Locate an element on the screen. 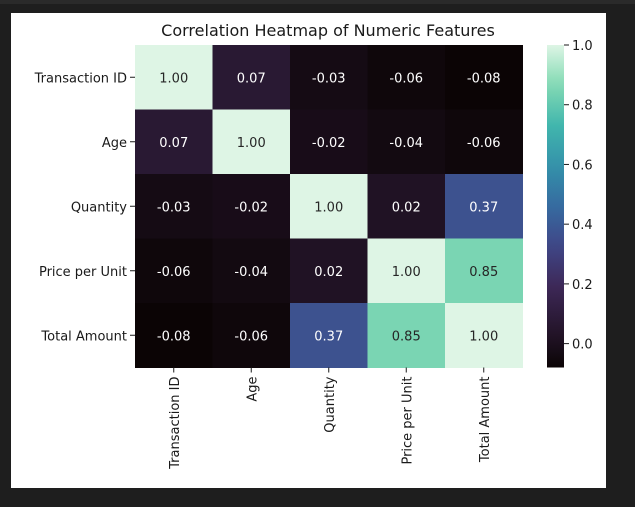 This screenshot has height=507, width=635. column-label: Total Amount is located at coordinates (485, 420).